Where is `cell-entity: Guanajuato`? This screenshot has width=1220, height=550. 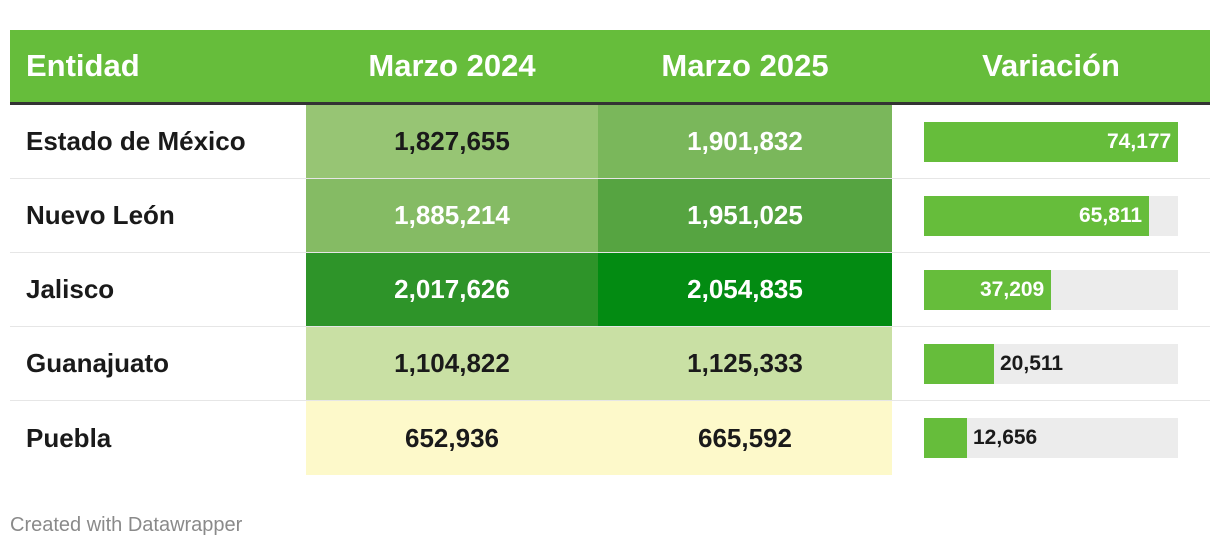
cell-entity: Guanajuato is located at coordinates (98, 363).